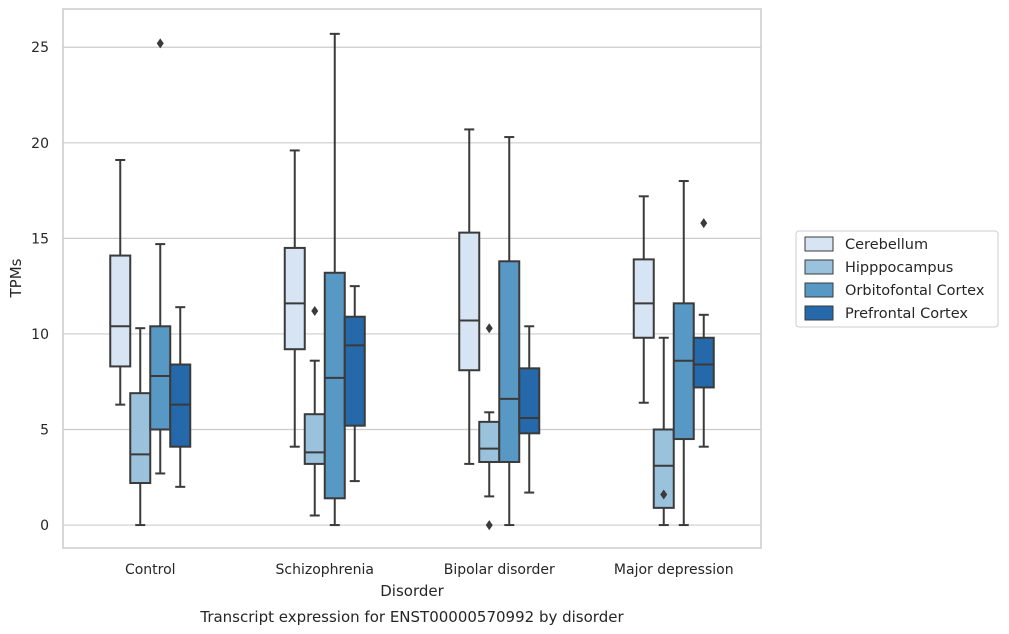 The image size is (1009, 634). Describe the element at coordinates (915, 291) in the screenshot. I see `legend-label: Orbitofontal Cortex` at that location.